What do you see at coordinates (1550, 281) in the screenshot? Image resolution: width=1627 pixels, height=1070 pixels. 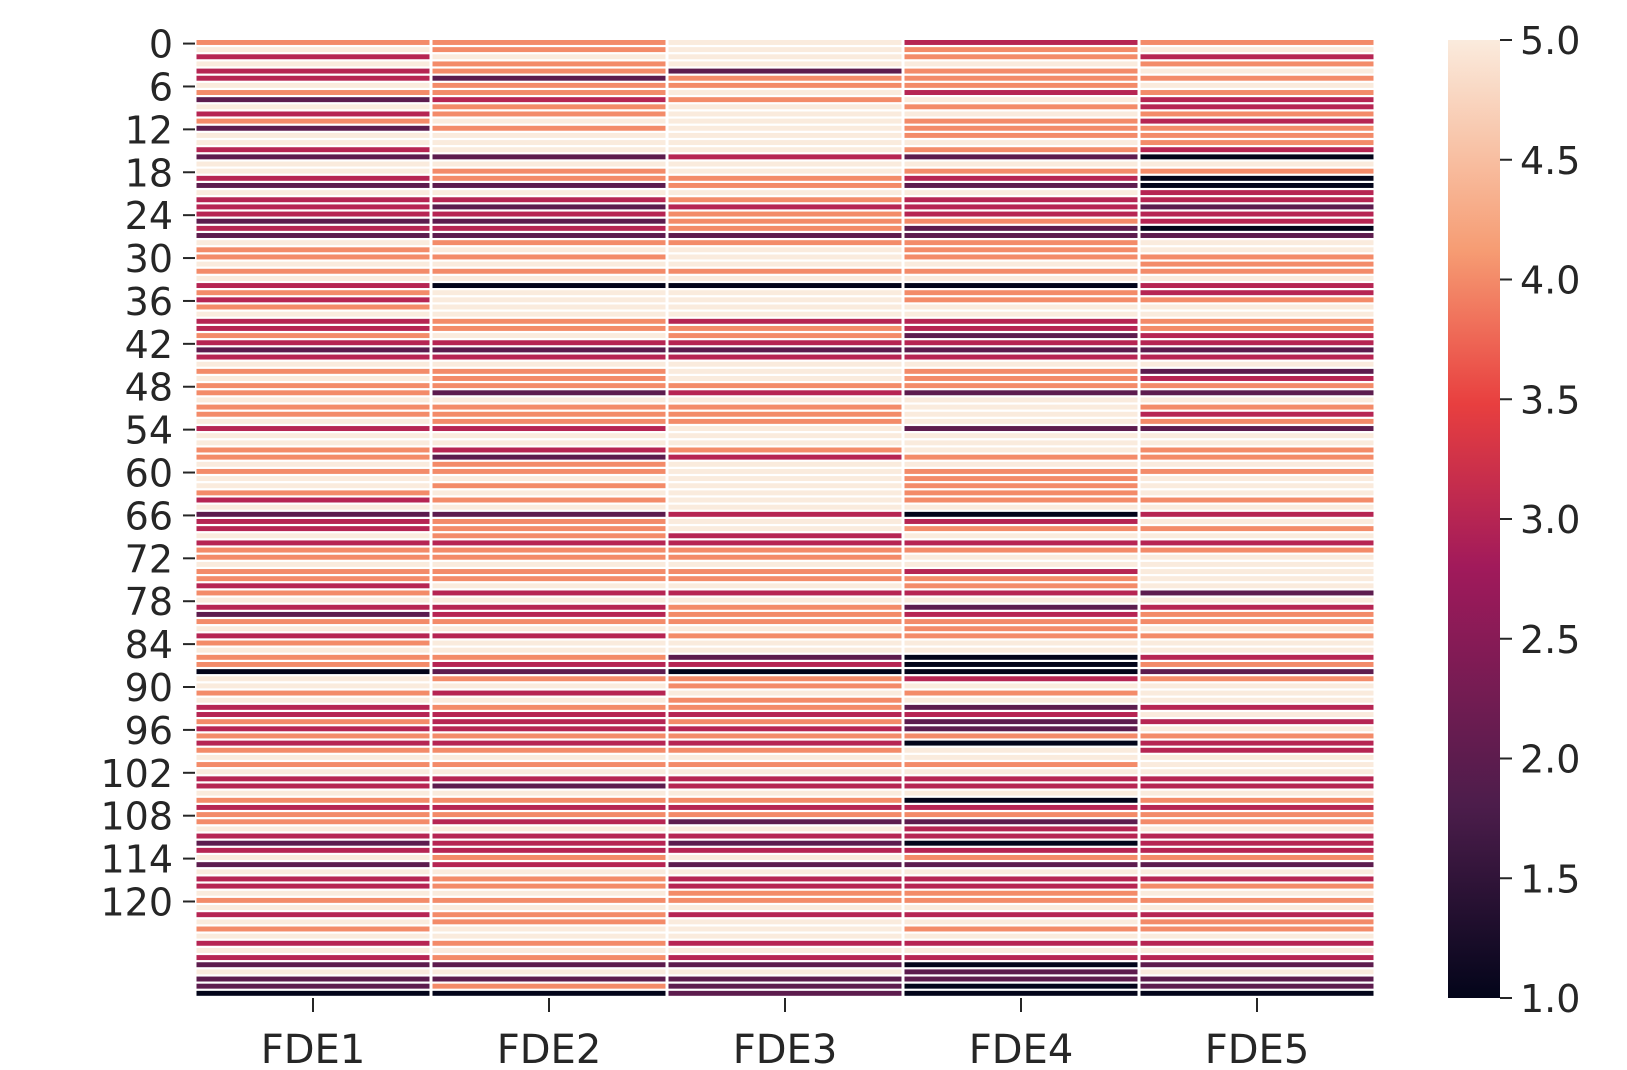 I see `colorbar-tick-label: 4.0` at bounding box center [1550, 281].